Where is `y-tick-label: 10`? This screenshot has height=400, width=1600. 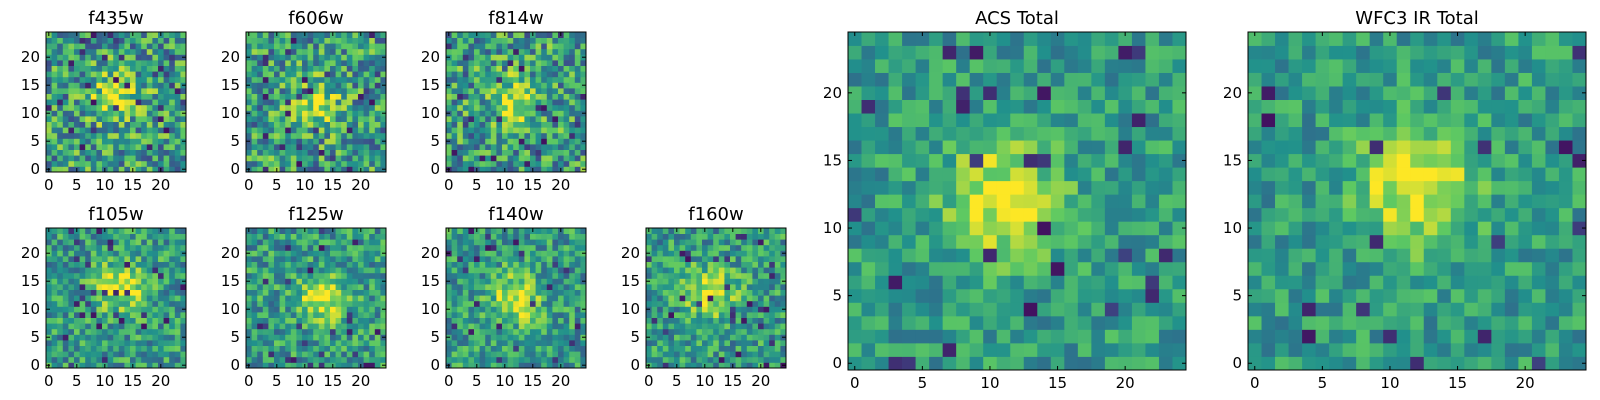 y-tick-label: 10 is located at coordinates (30, 309).